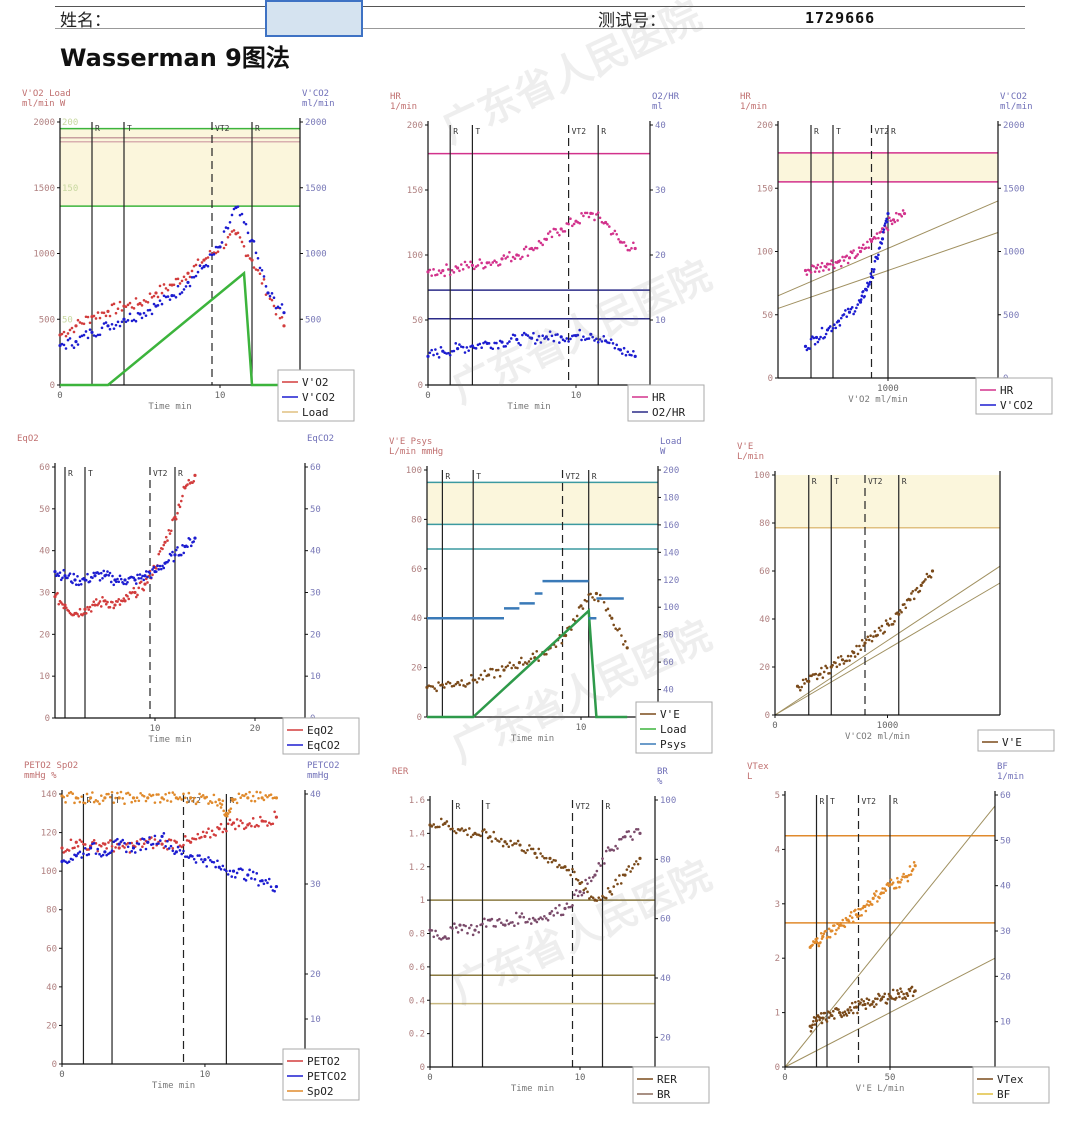 The height and width of the screenshot is (1130, 1080). Describe the element at coordinates (1005, 887) in the screenshot. I see `p9-y2-tick-label: 40` at that location.